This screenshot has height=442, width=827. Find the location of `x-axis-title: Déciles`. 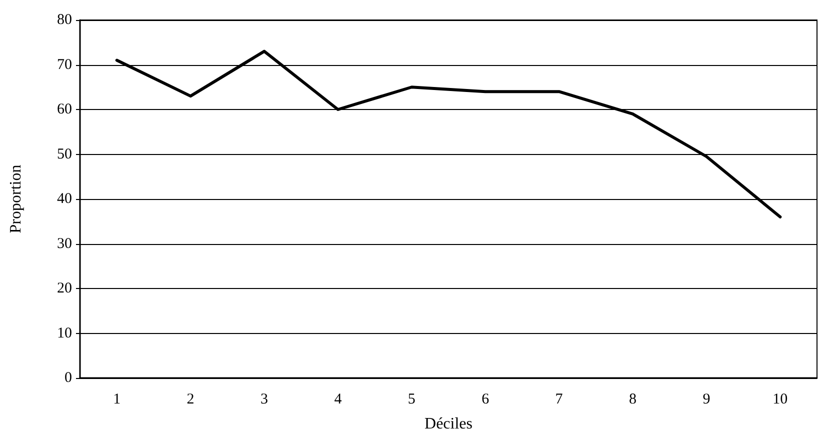

x-axis-title: Déciles is located at coordinates (448, 424).